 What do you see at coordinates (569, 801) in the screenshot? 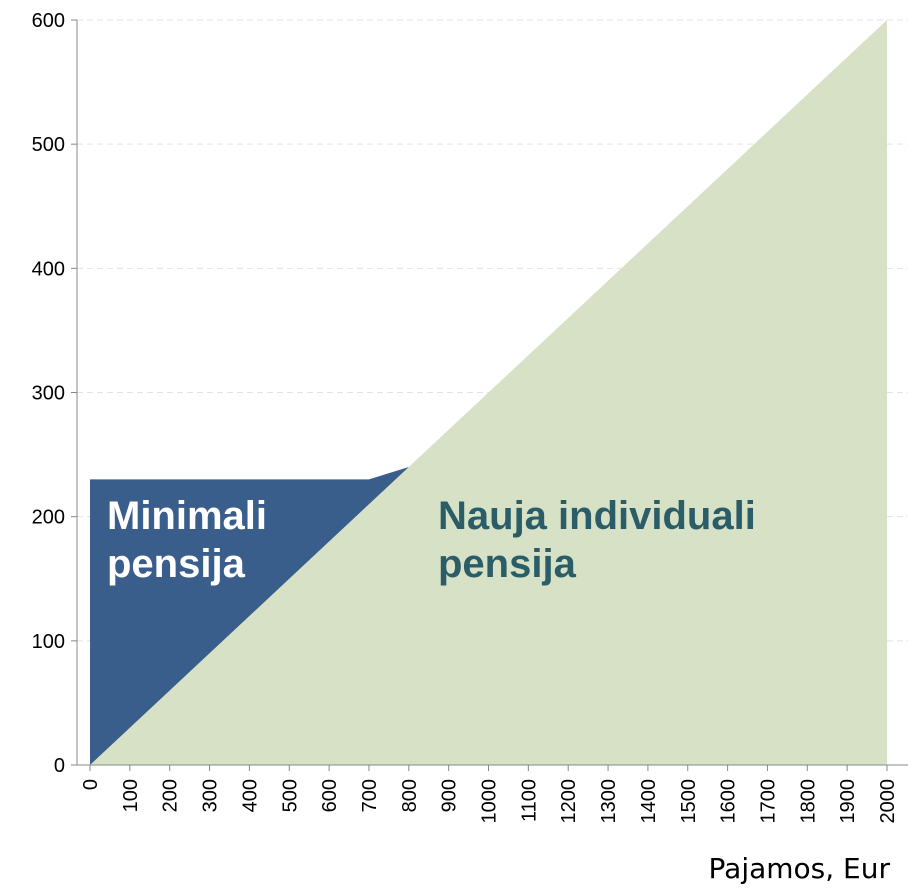
I see `x-tick-label: 1200` at bounding box center [569, 801].